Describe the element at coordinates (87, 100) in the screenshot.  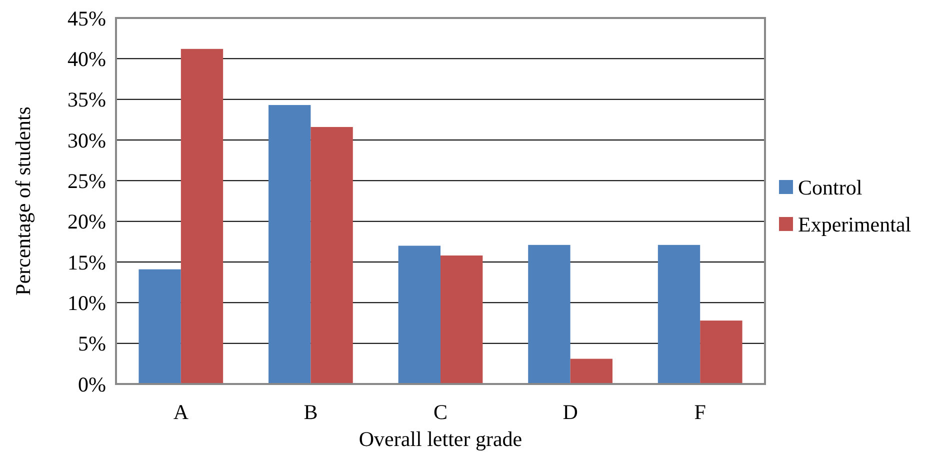
I see `y-tick-label: 35%` at that location.